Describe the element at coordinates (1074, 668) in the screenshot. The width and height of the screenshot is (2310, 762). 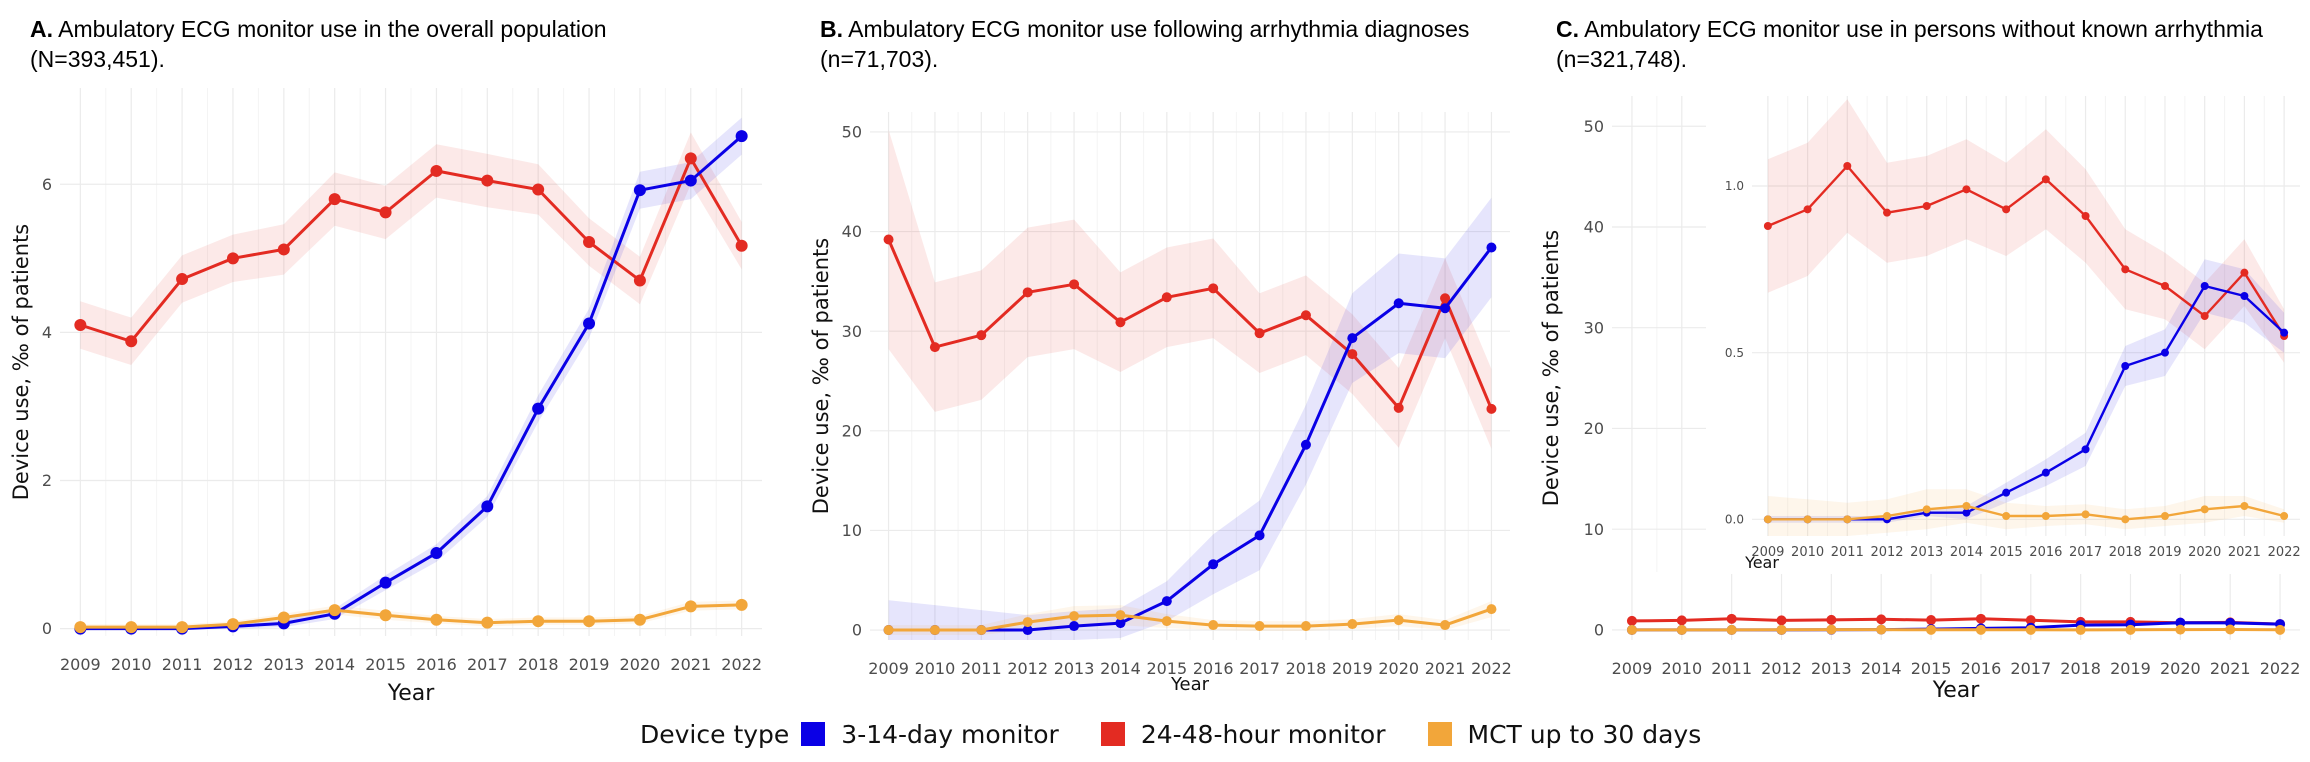
I see `panel-b-xtick-2013: 2013` at that location.